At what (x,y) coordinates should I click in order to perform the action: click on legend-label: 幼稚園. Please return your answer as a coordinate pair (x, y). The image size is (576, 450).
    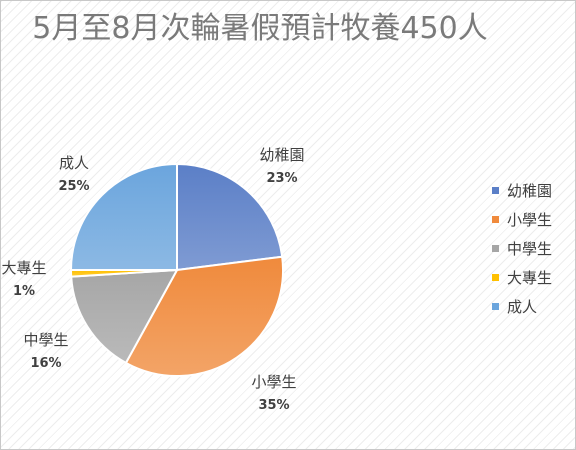
    Looking at the image, I should click on (530, 191).